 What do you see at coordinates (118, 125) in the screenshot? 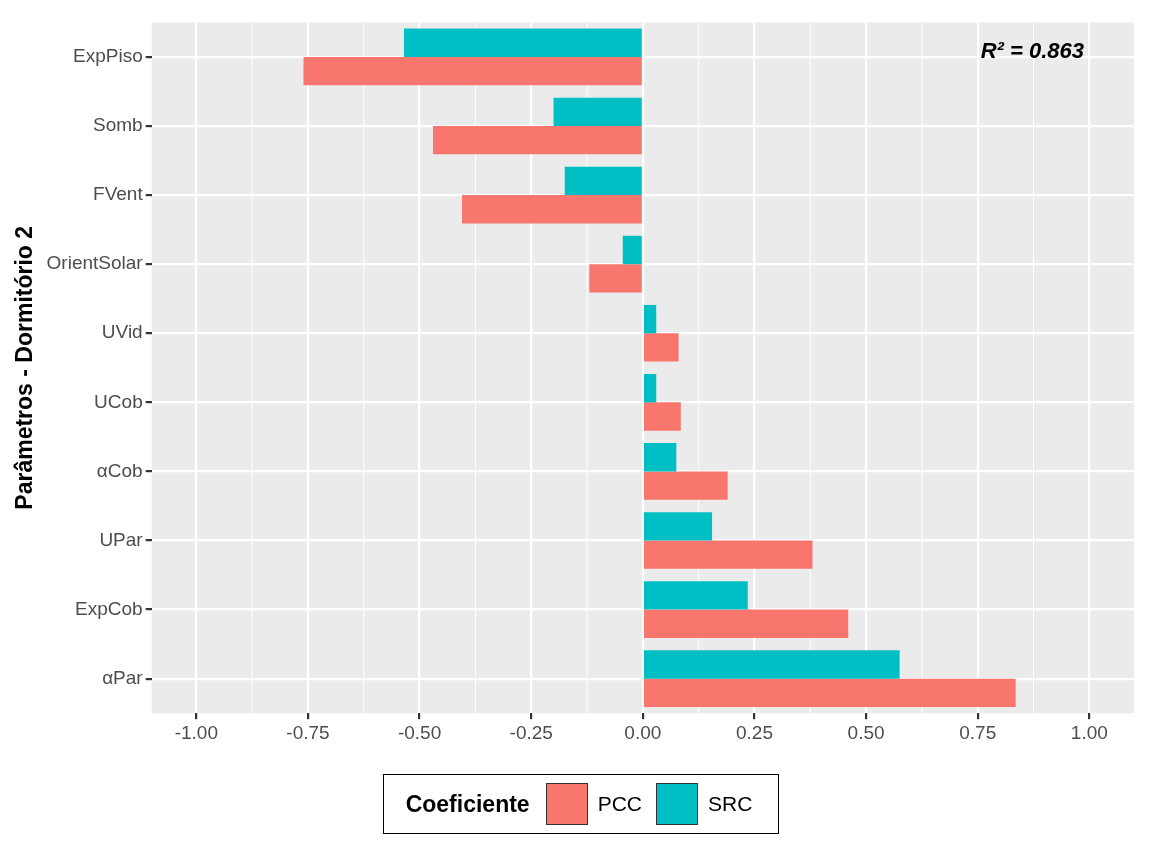
I see `y-tick-label: Somb` at bounding box center [118, 125].